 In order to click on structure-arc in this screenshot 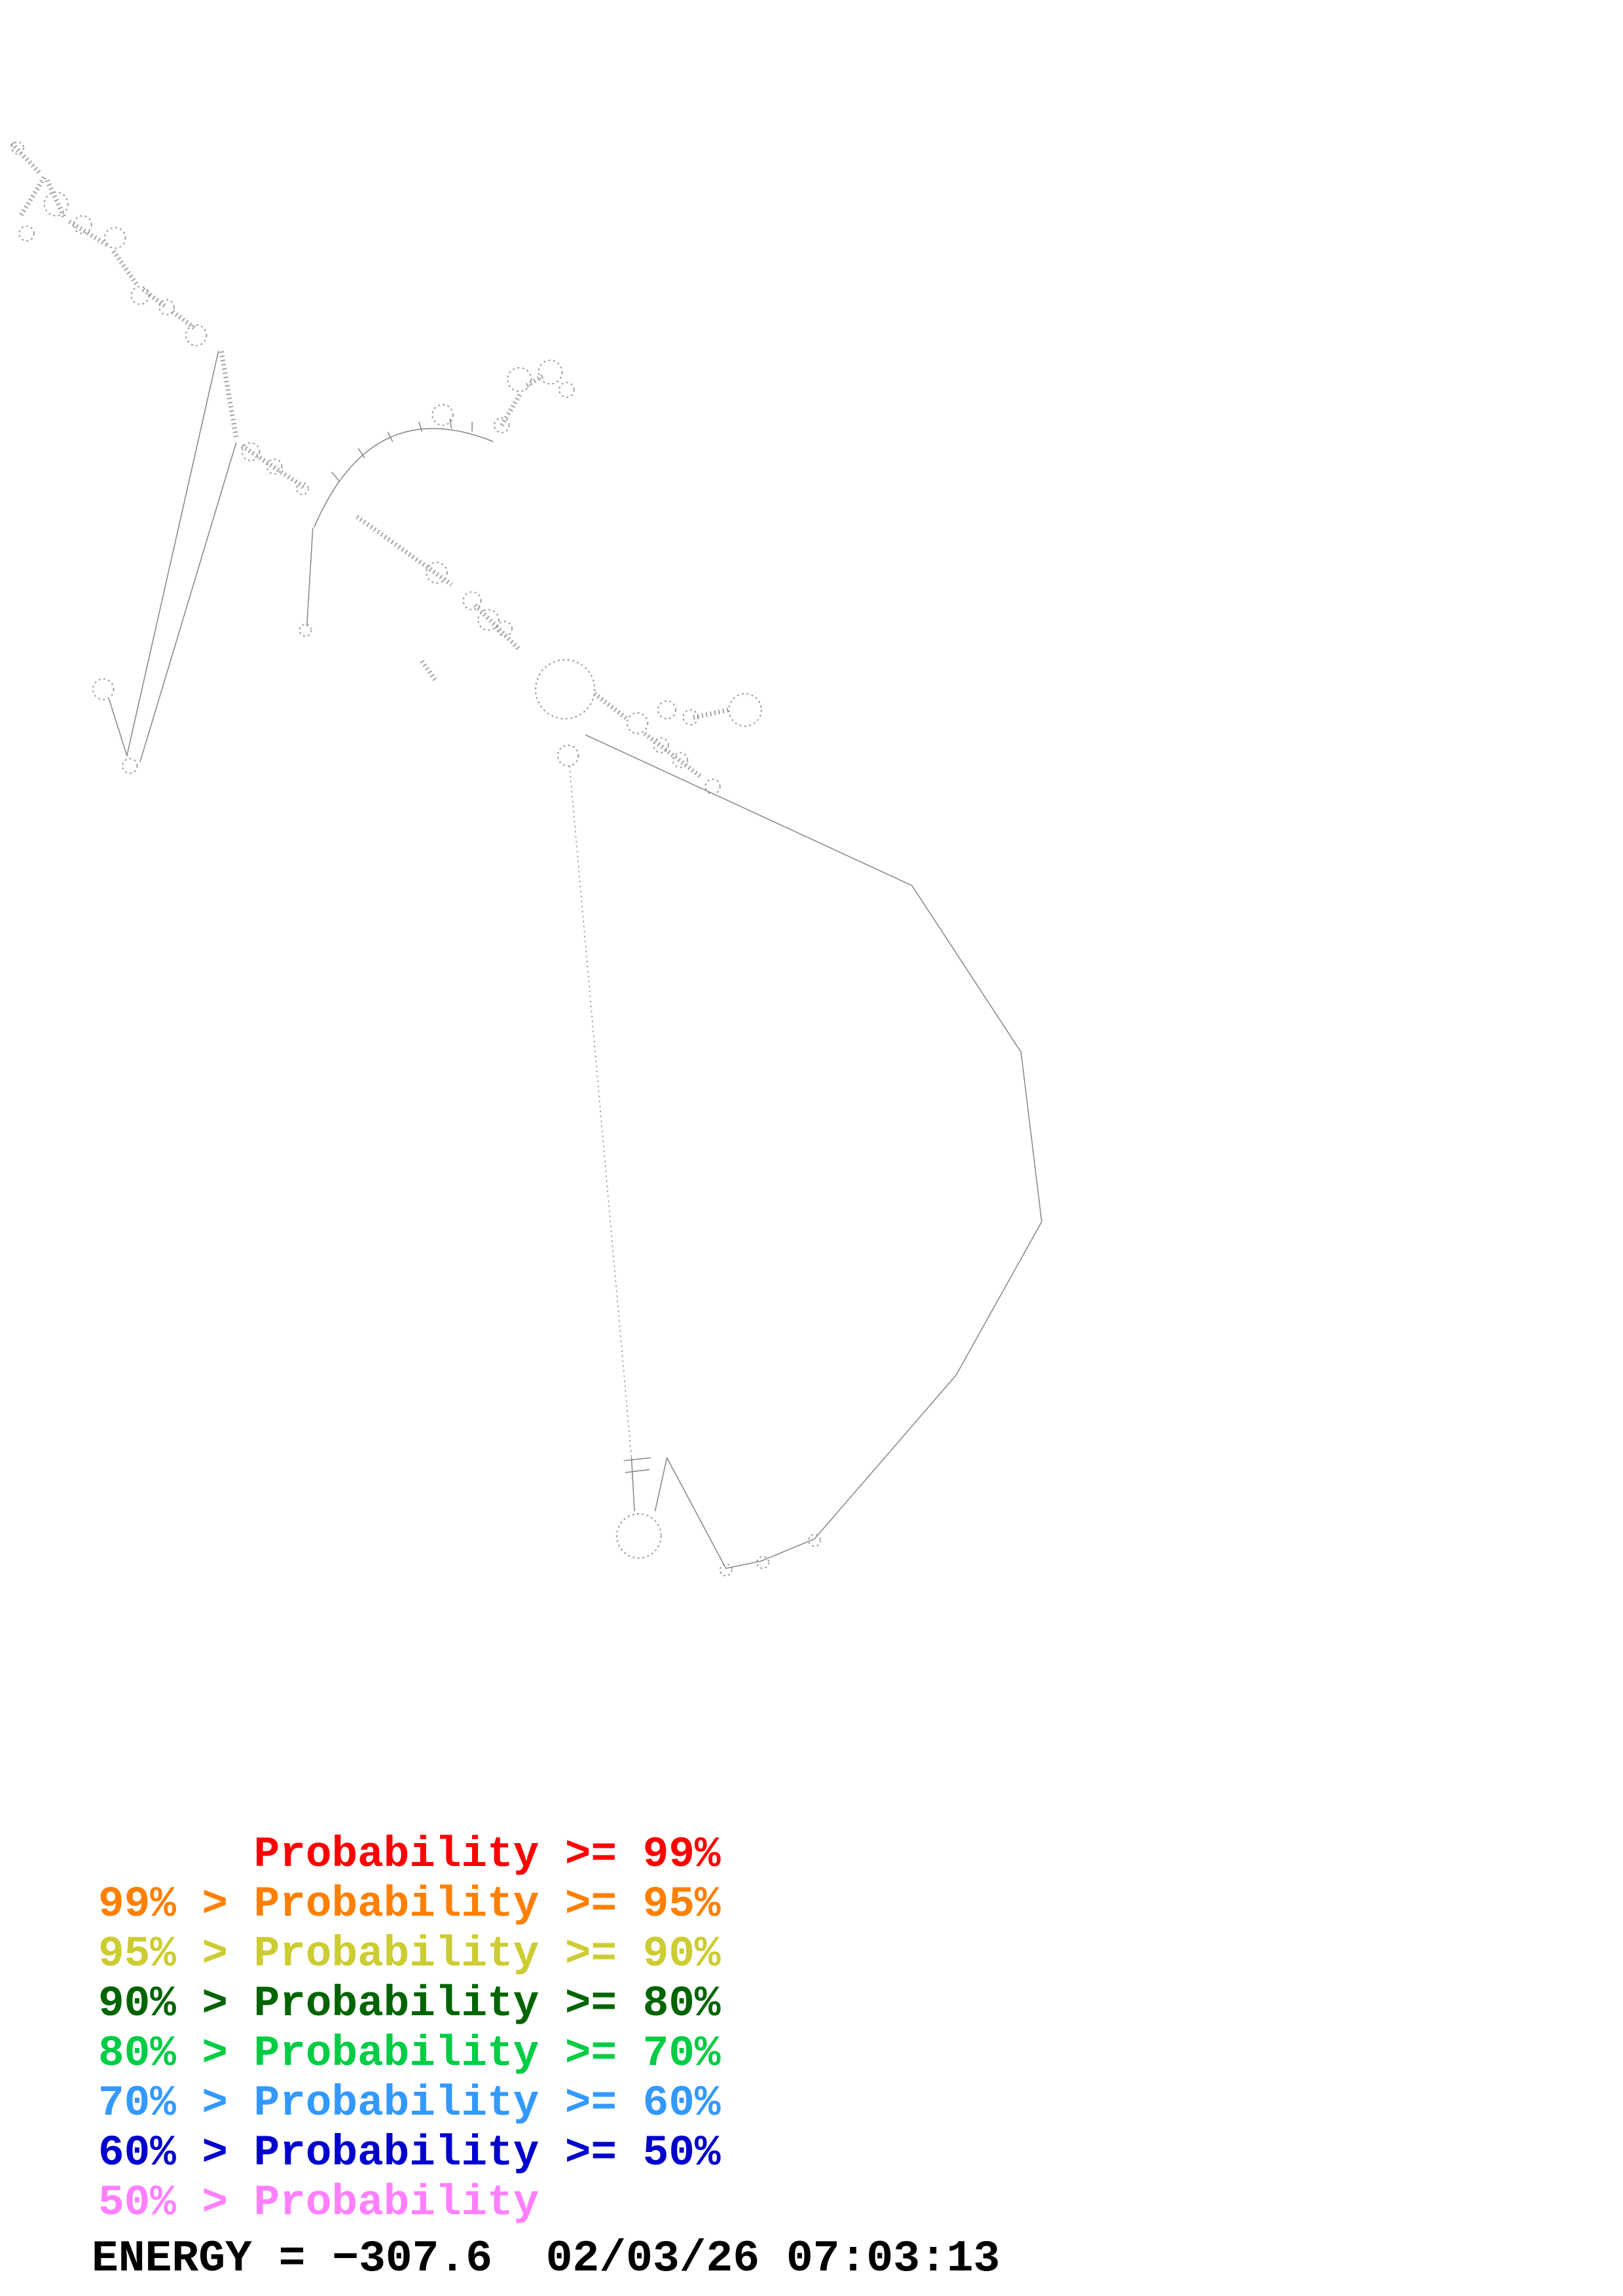, I will do `click(404, 478)`.